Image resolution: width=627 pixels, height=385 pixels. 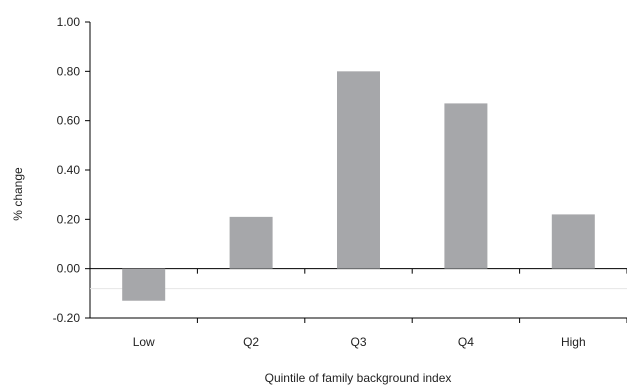 I want to click on bar-q3, so click(x=358, y=170).